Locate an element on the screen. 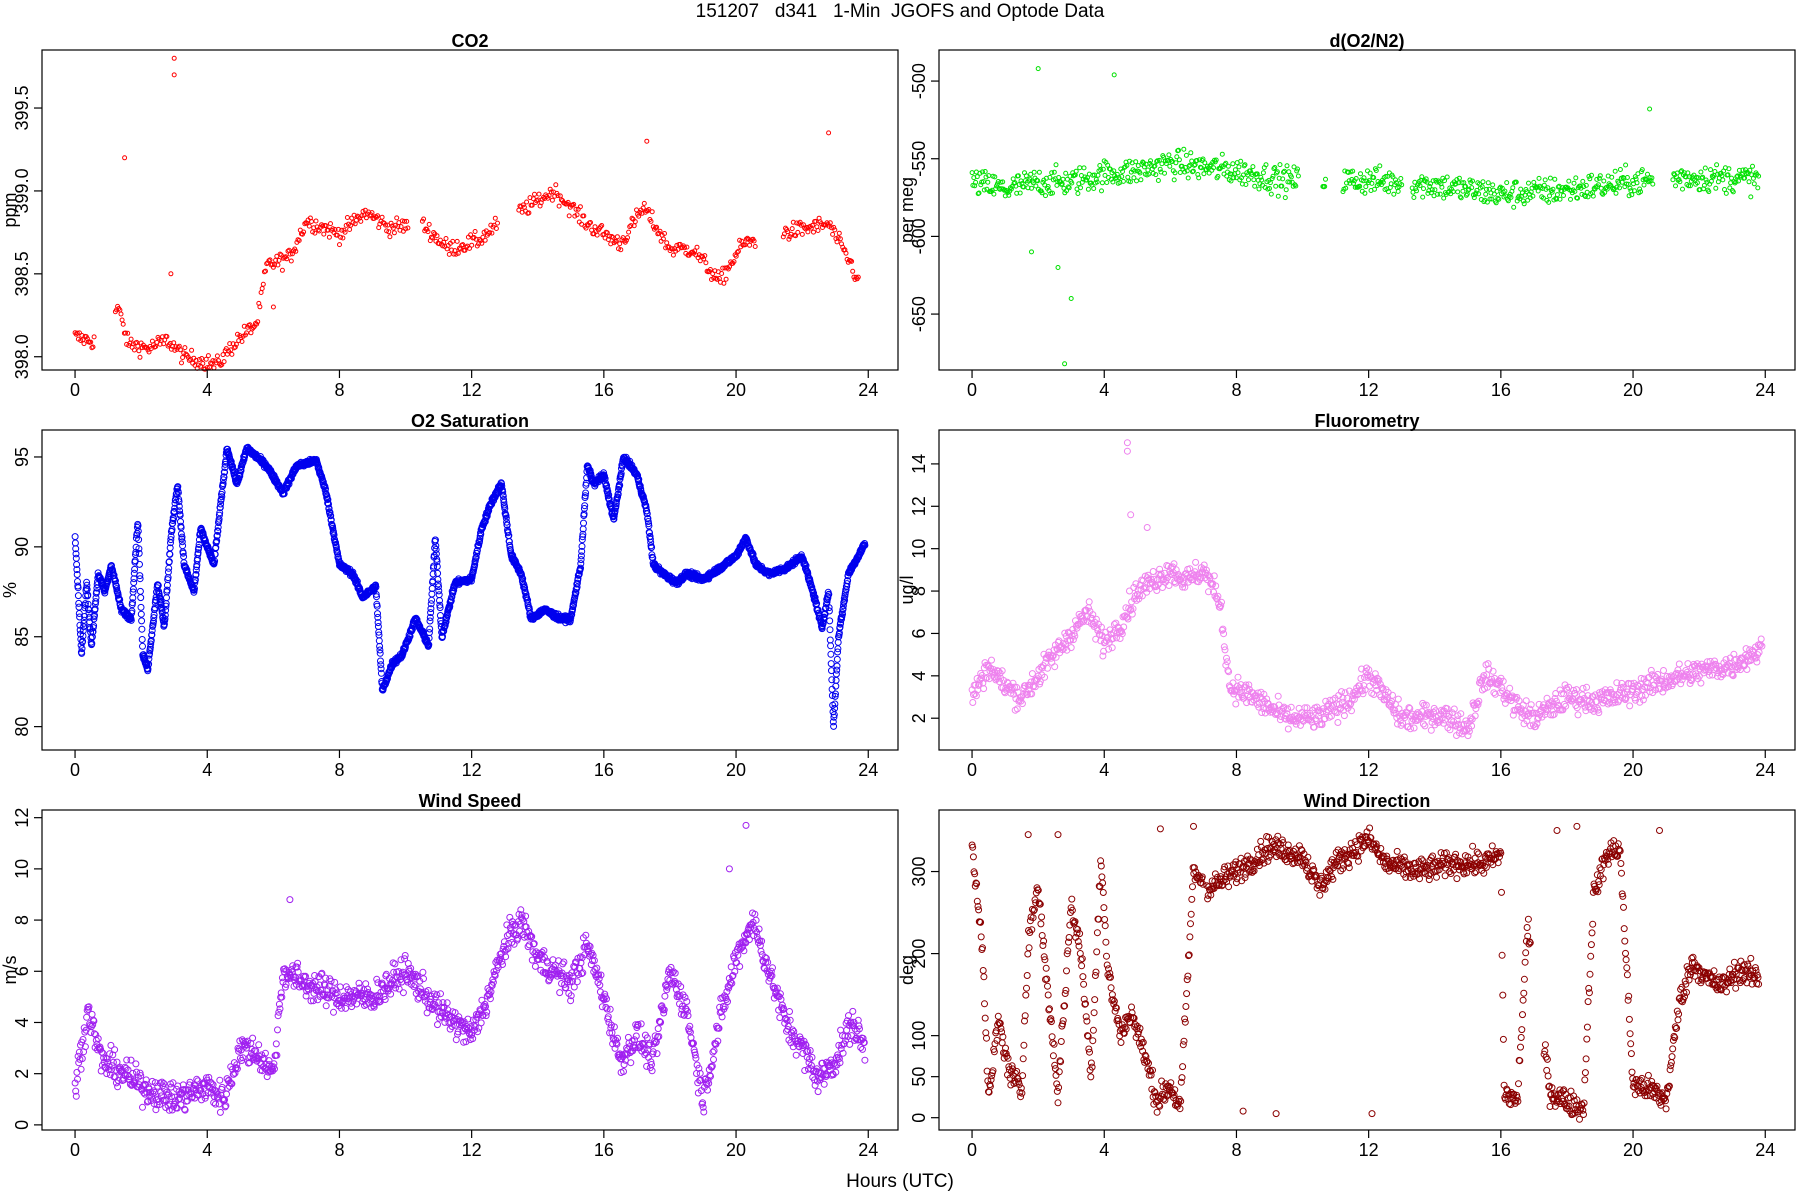  x-tick-label: 4 is located at coordinates (1104, 390).